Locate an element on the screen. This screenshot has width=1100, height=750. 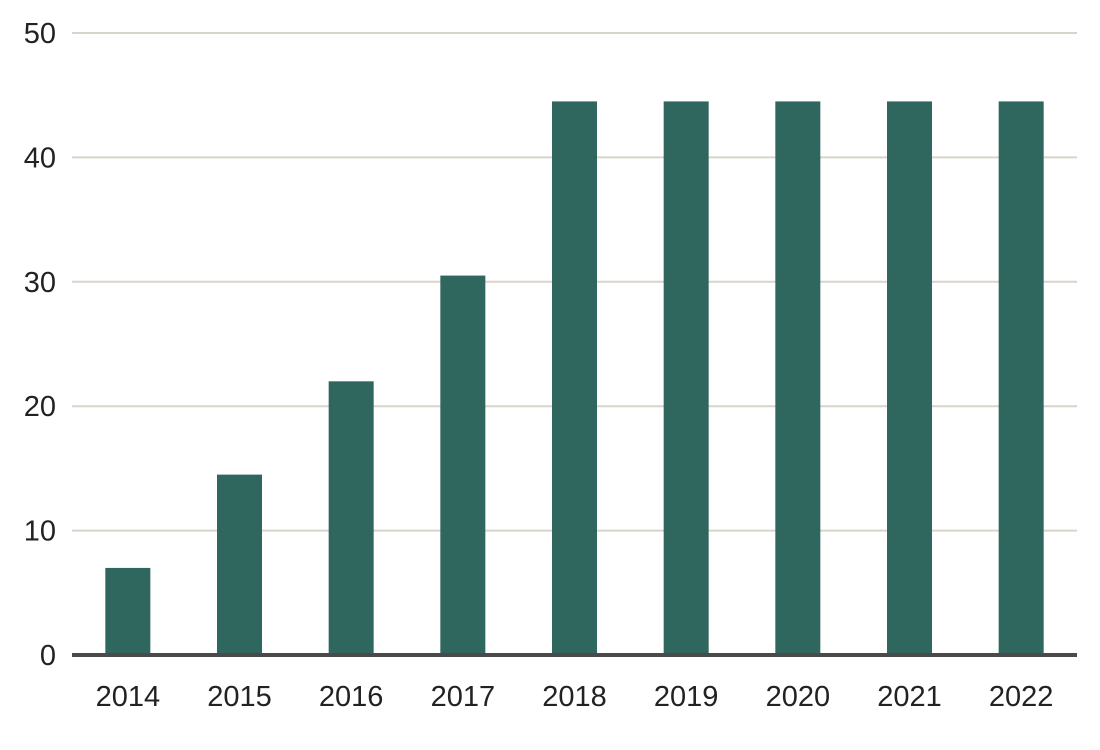
x-tick-label-2019: 2019 is located at coordinates (686, 697).